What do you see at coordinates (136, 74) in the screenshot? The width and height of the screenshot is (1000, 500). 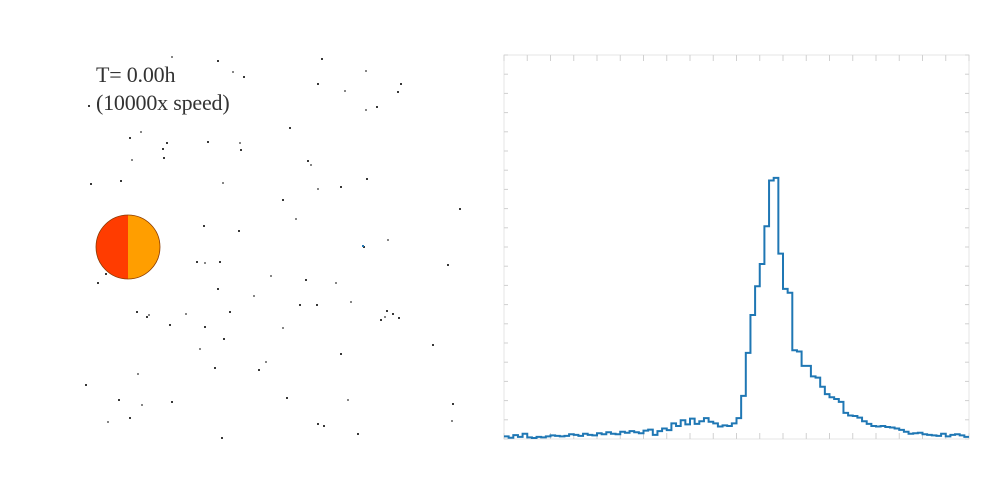 I see `time-label: T= 0.00h` at bounding box center [136, 74].